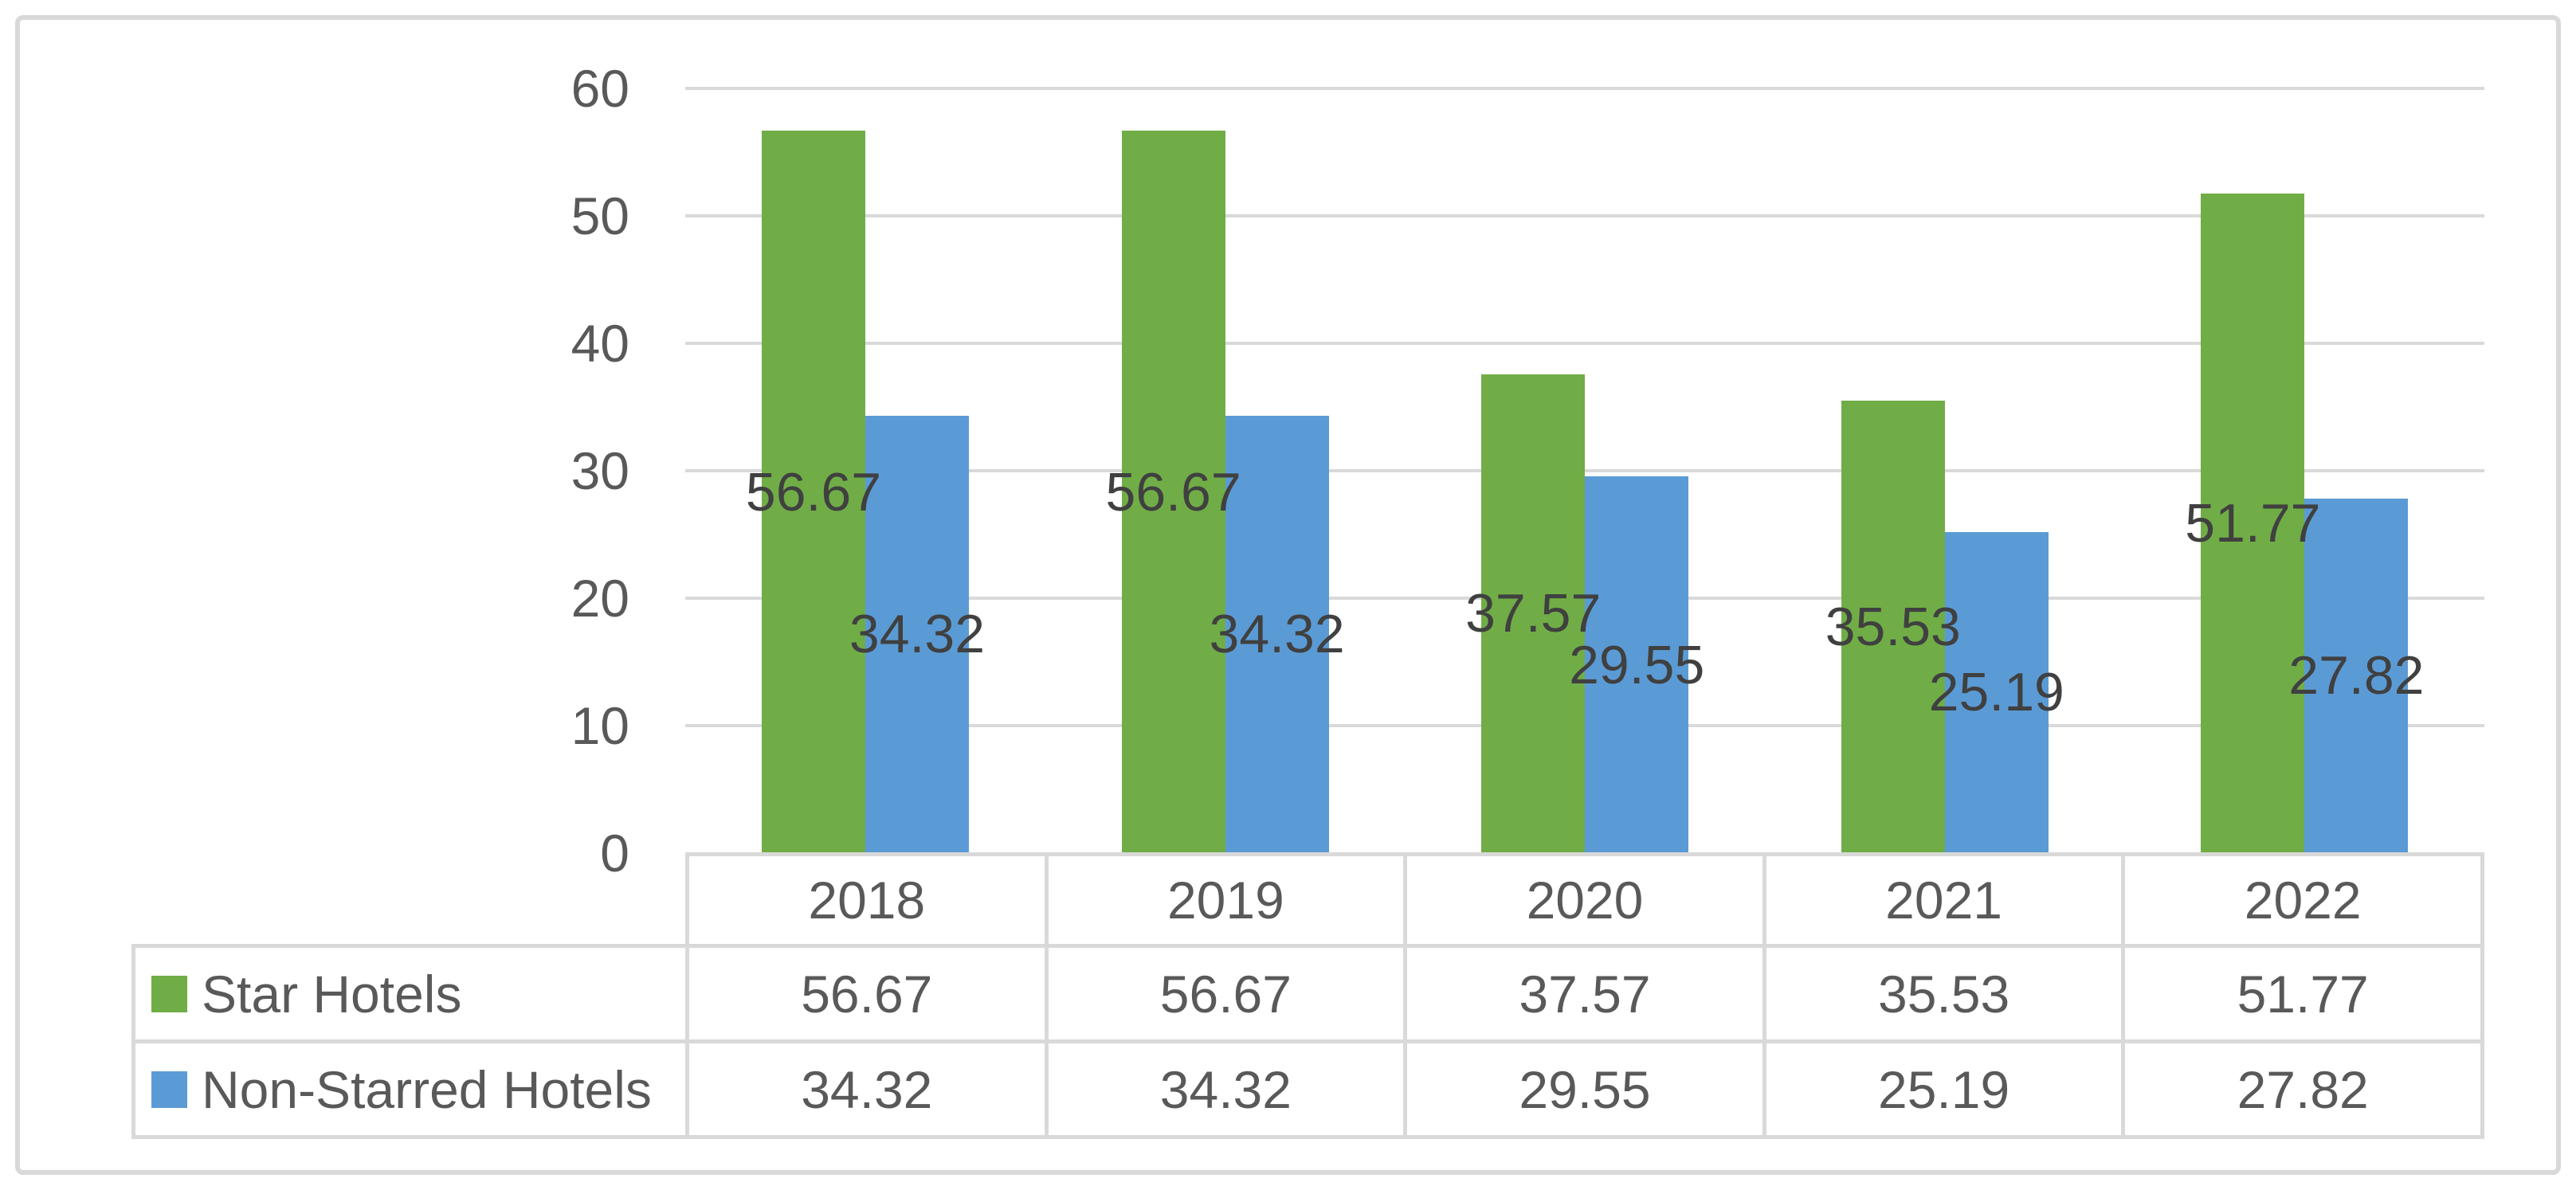  I want to click on data-label-non-starred-hotels-2021: 25.19, so click(1996, 692).